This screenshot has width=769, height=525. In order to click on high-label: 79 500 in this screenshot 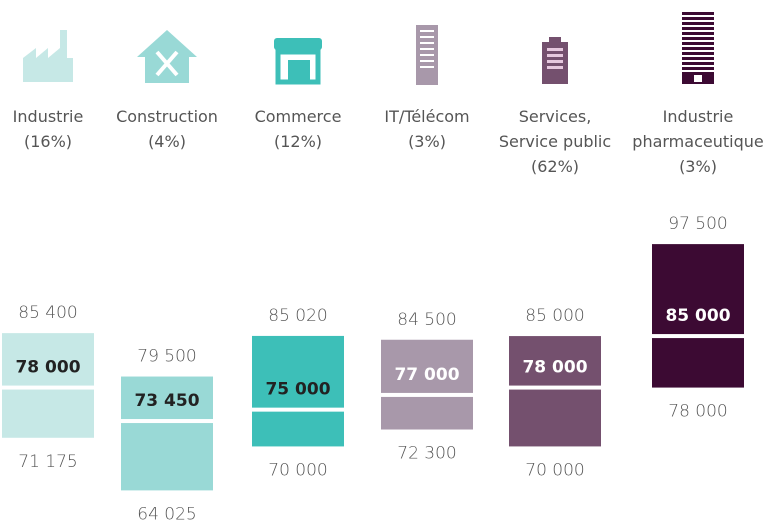, I will do `click(166, 357)`.